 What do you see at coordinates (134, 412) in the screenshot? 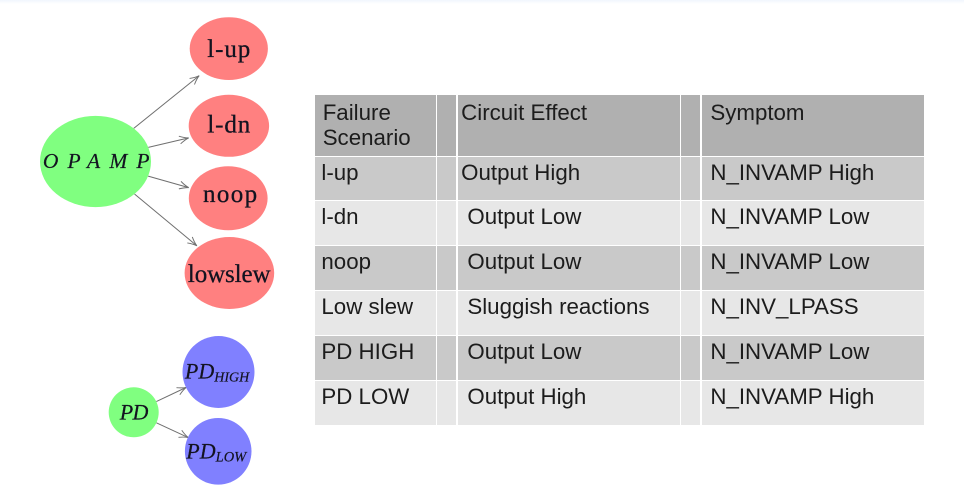
I see `svg-text: PD` at bounding box center [134, 412].